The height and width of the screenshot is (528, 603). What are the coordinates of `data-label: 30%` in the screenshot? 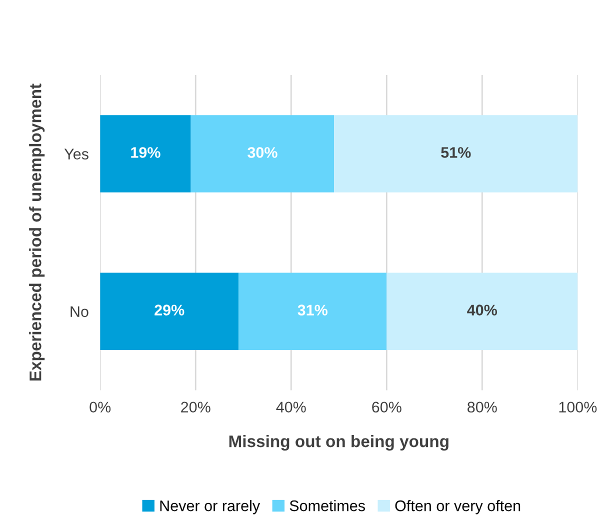 It's located at (263, 152).